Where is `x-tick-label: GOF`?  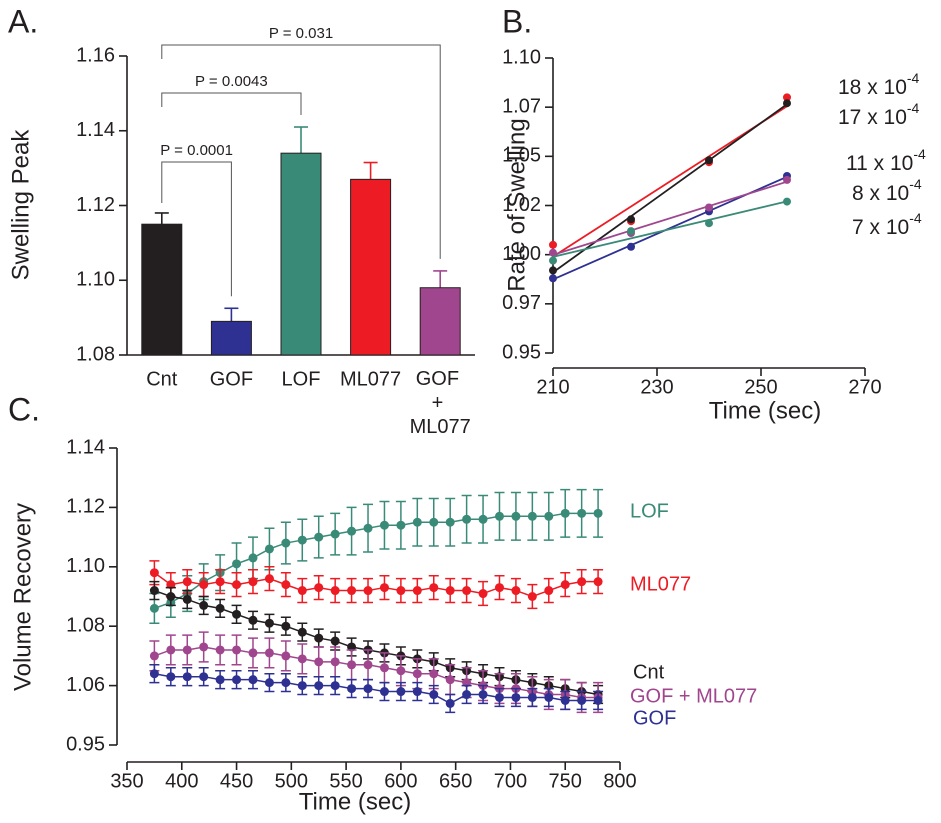 x-tick-label: GOF is located at coordinates (231, 379).